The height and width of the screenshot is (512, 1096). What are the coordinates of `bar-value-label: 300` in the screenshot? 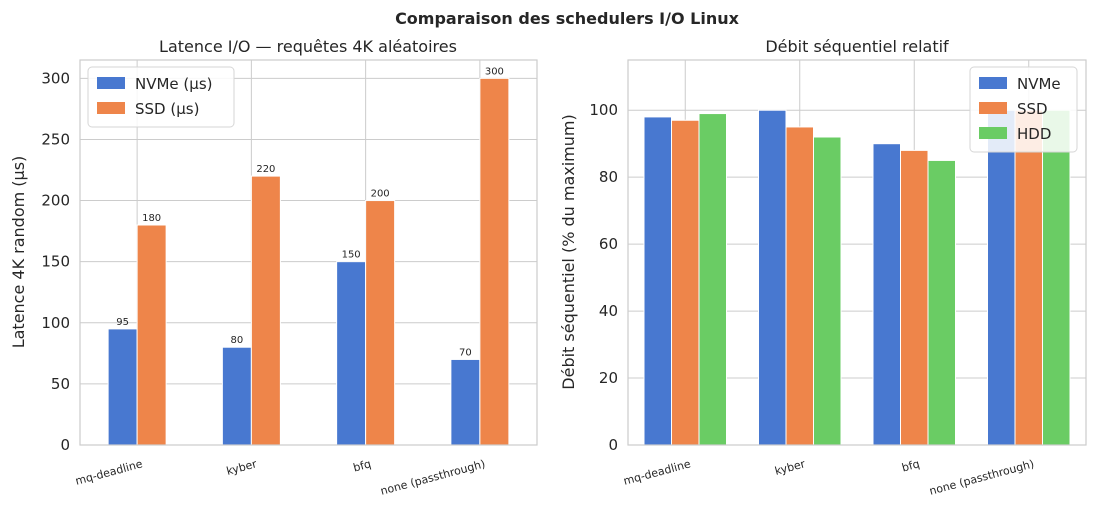 It's located at (494, 71).